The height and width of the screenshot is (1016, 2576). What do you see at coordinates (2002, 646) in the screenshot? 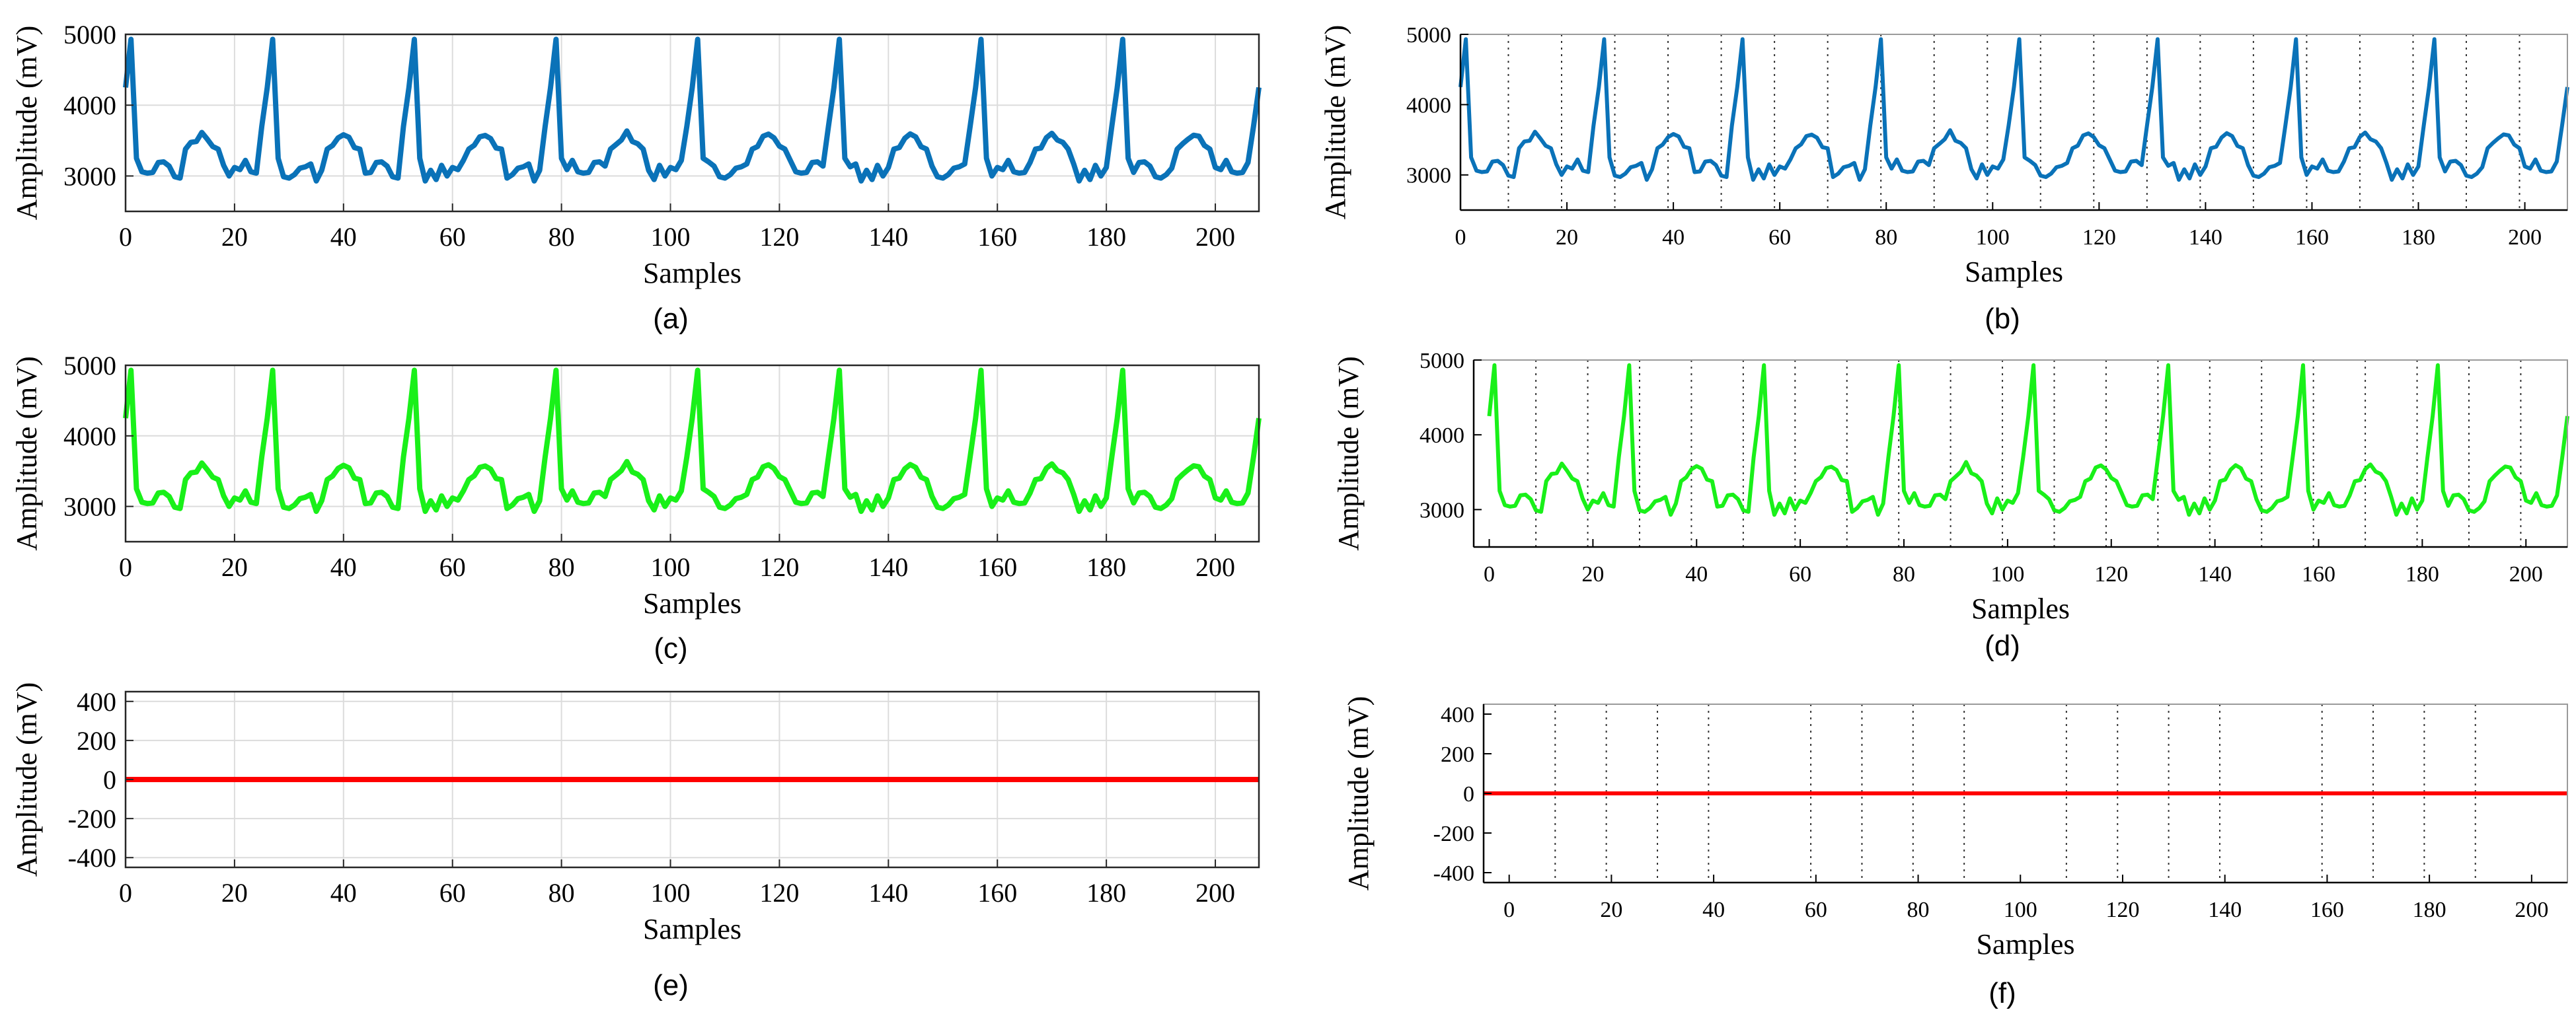
I see `caption-d: (d)` at bounding box center [2002, 646].